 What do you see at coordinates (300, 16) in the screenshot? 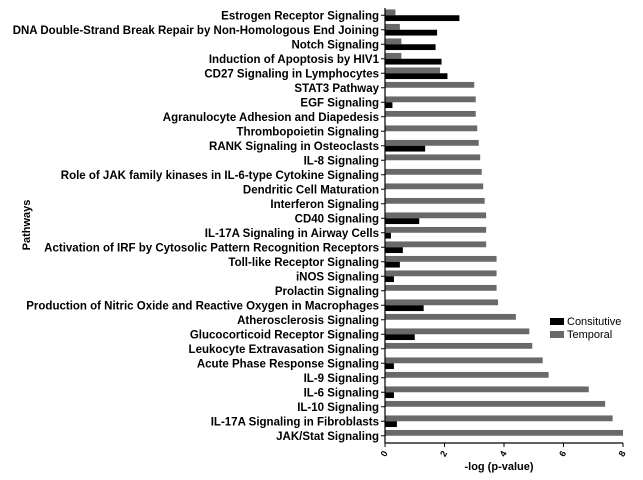
I see `category-label: Estrogen Receptor Signaling` at bounding box center [300, 16].